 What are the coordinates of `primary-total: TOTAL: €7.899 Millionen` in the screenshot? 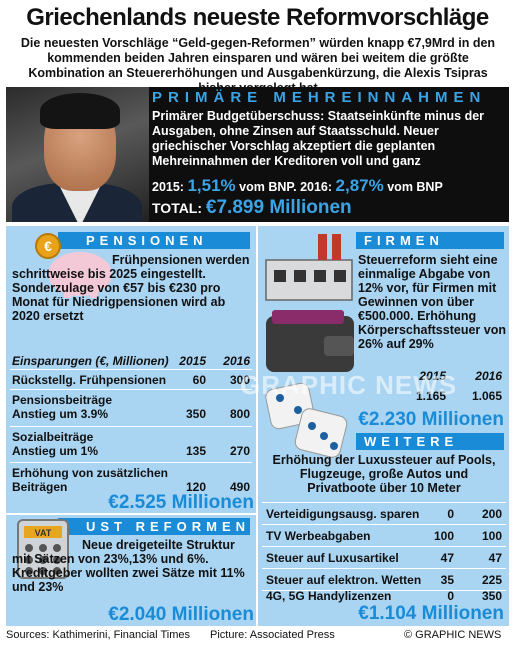 It's located at (252, 208).